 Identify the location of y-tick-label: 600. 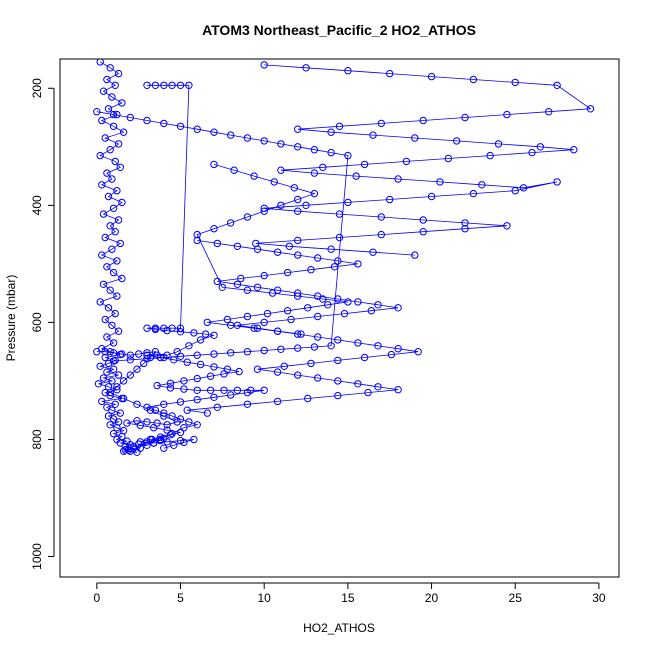
(37, 322).